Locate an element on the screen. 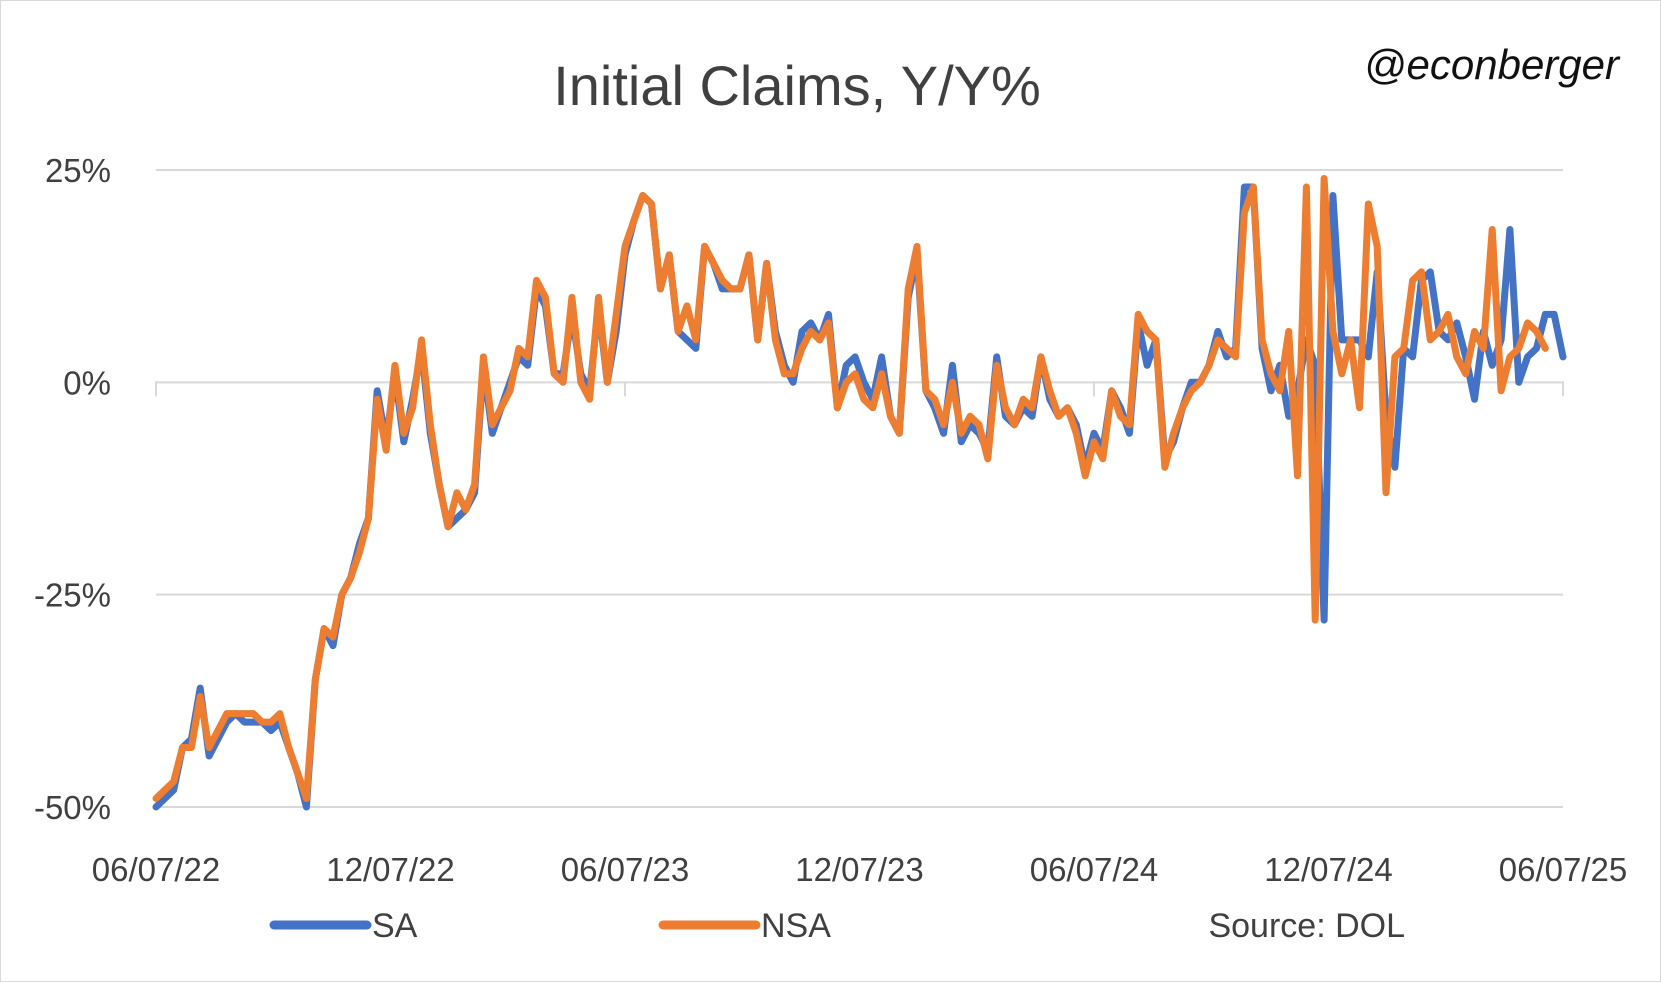 The height and width of the screenshot is (983, 1661). source-note: Source: DOL is located at coordinates (1306, 926).